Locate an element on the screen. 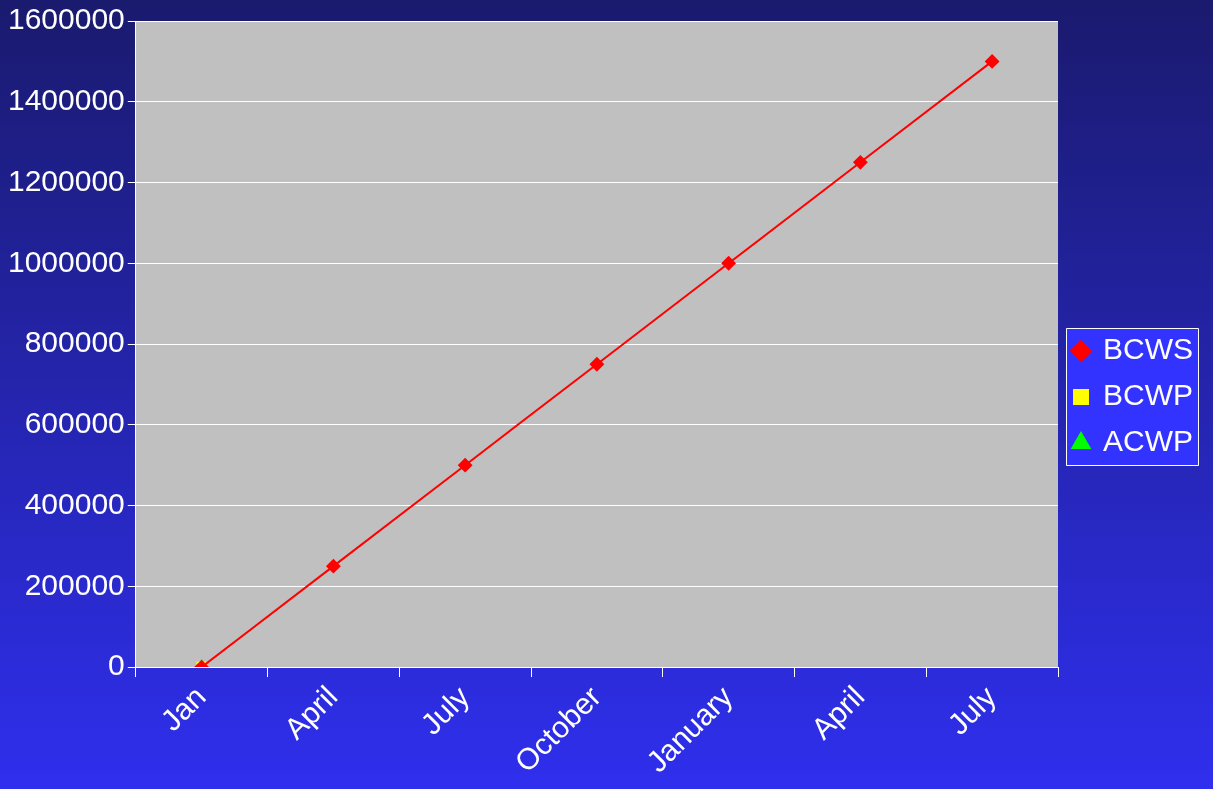  legend-label: ACWP is located at coordinates (1148, 441).